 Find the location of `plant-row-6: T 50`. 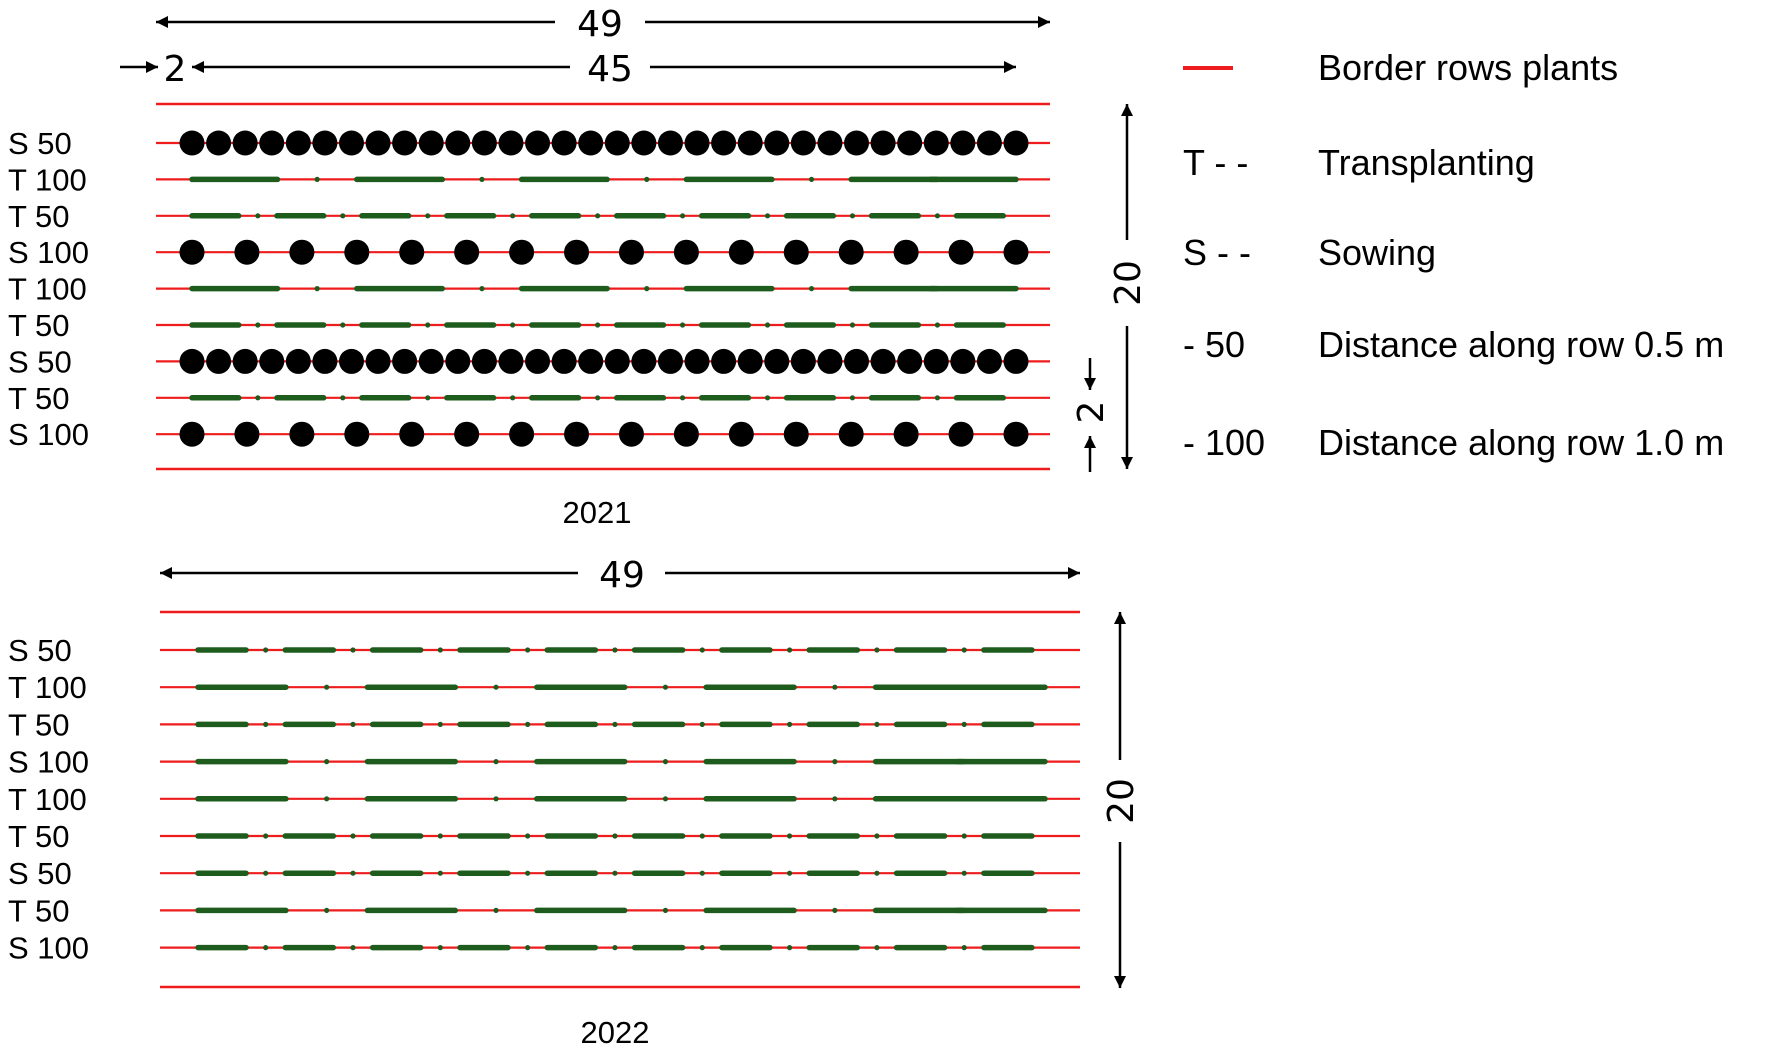

plant-row-6: T 50 is located at coordinates (529, 325).